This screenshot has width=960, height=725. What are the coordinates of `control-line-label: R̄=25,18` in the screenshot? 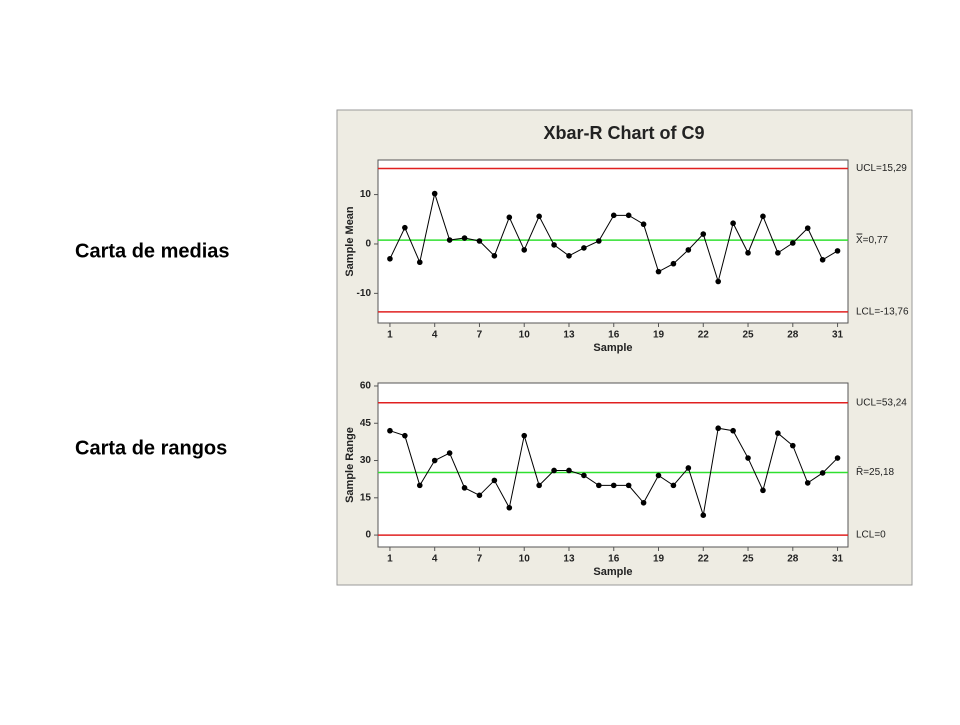 It's located at (875, 472).